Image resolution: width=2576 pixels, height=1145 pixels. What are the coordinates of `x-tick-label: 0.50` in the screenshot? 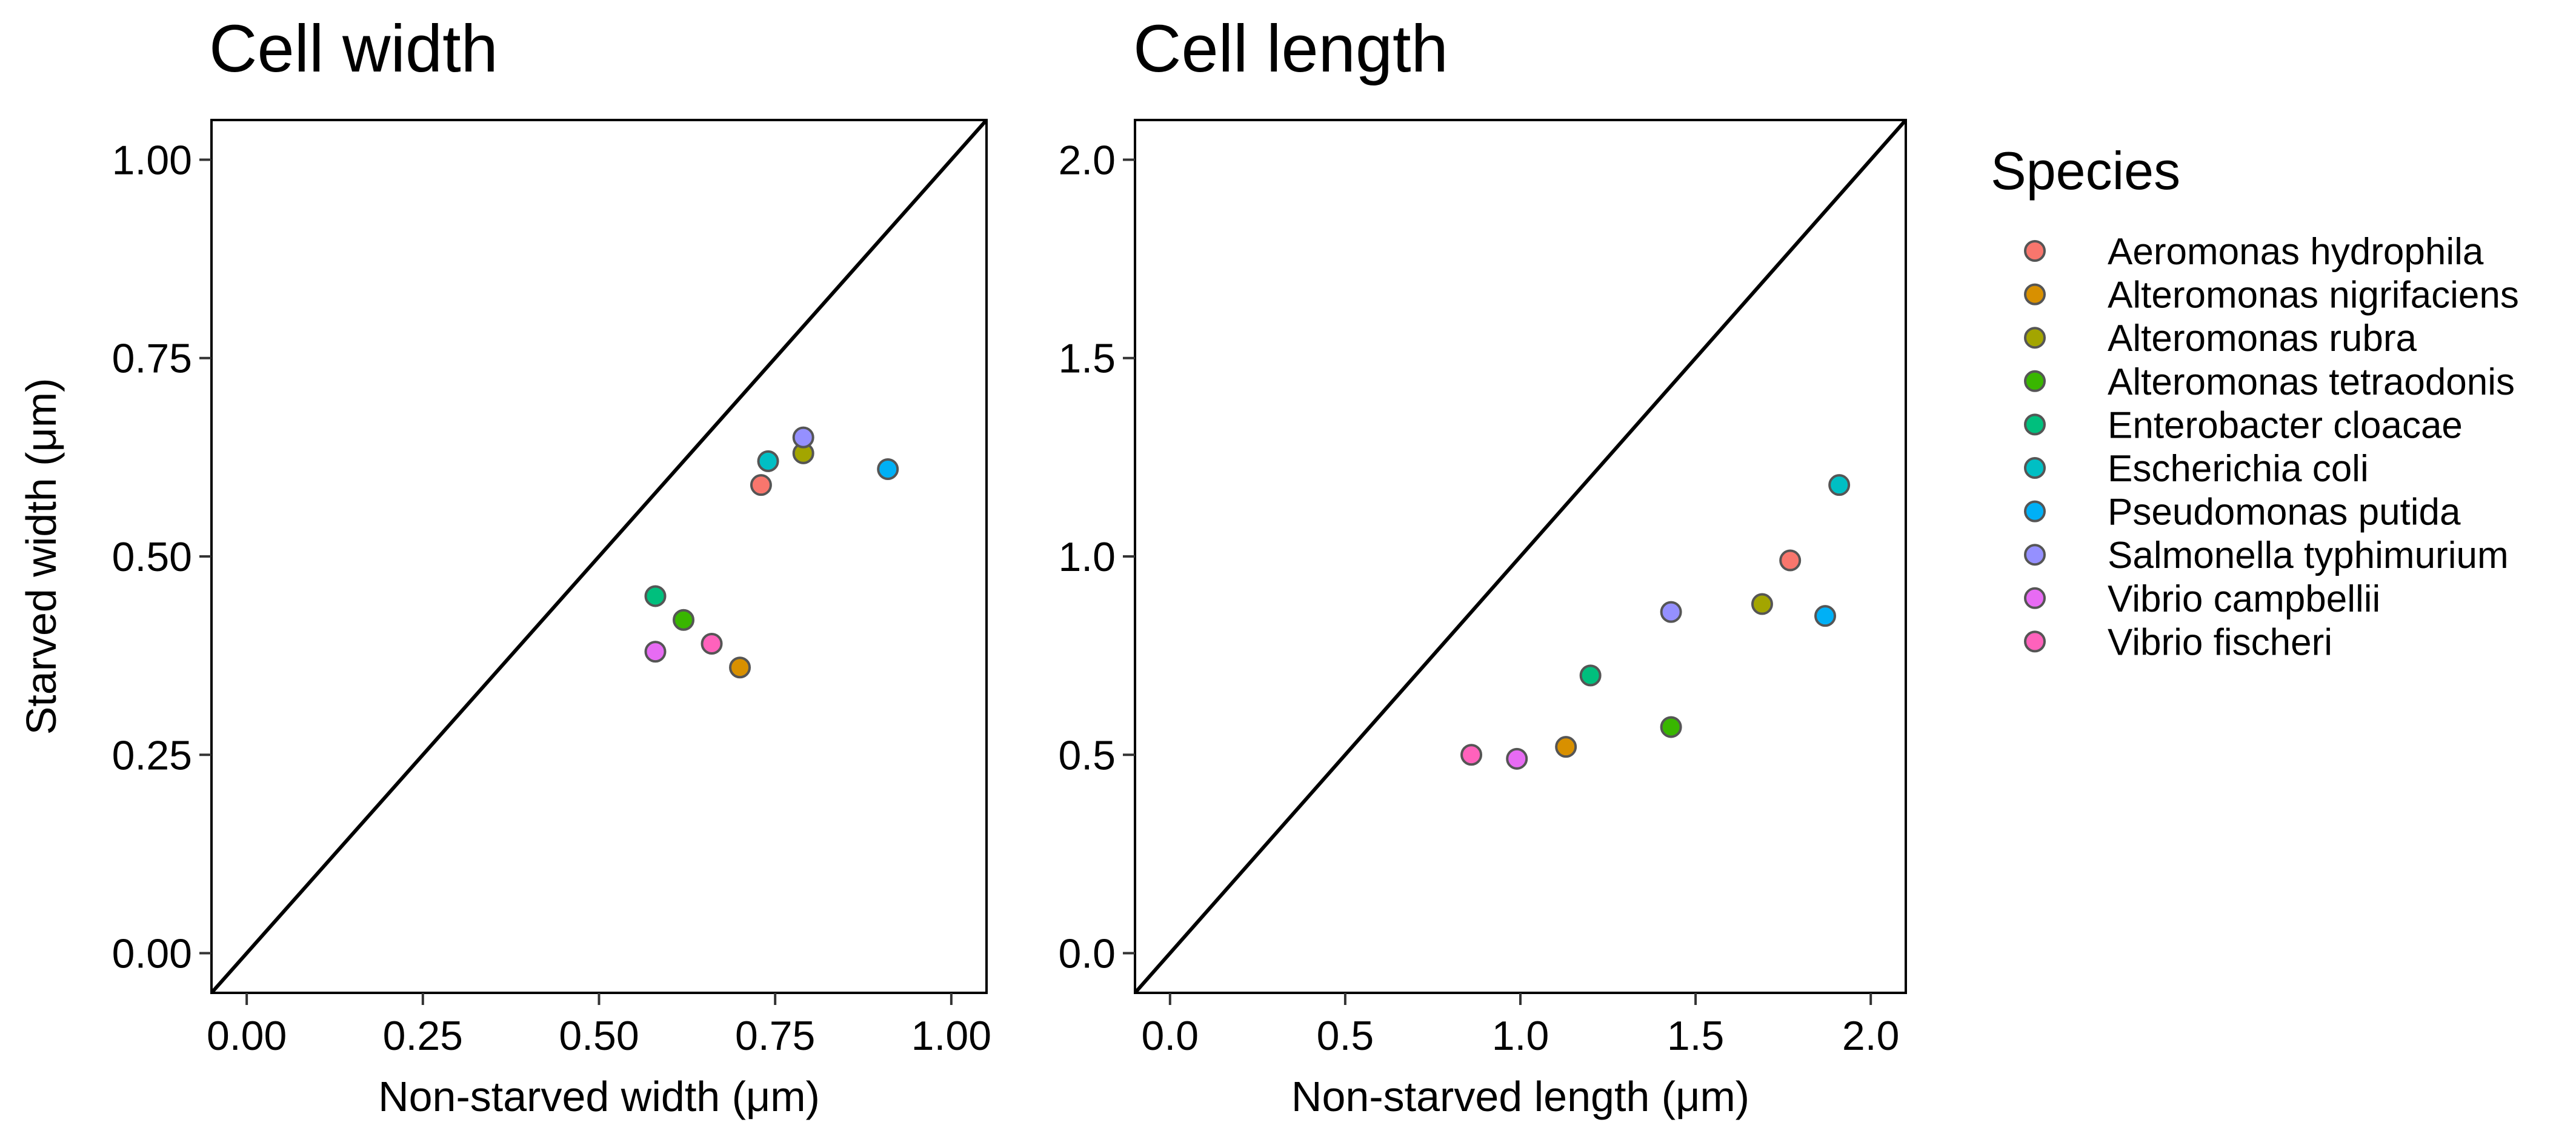 It's located at (599, 1036).